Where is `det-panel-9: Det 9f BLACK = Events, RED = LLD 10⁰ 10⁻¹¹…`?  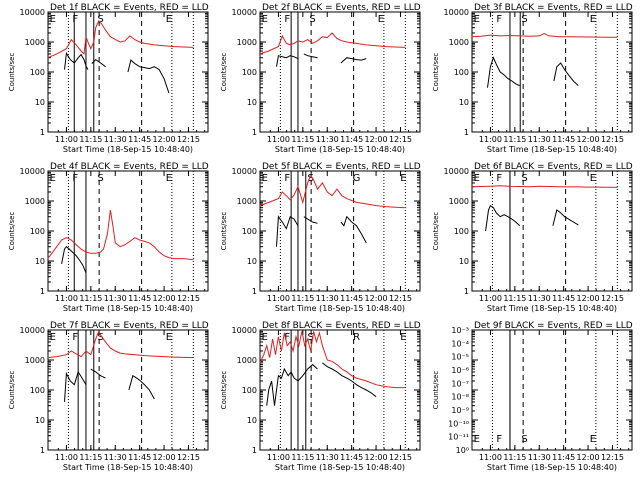
det-panel-9: Det 9f BLACK = Events, RED = LLD 10⁰ 10⁻¹¹… is located at coordinates (532, 396).